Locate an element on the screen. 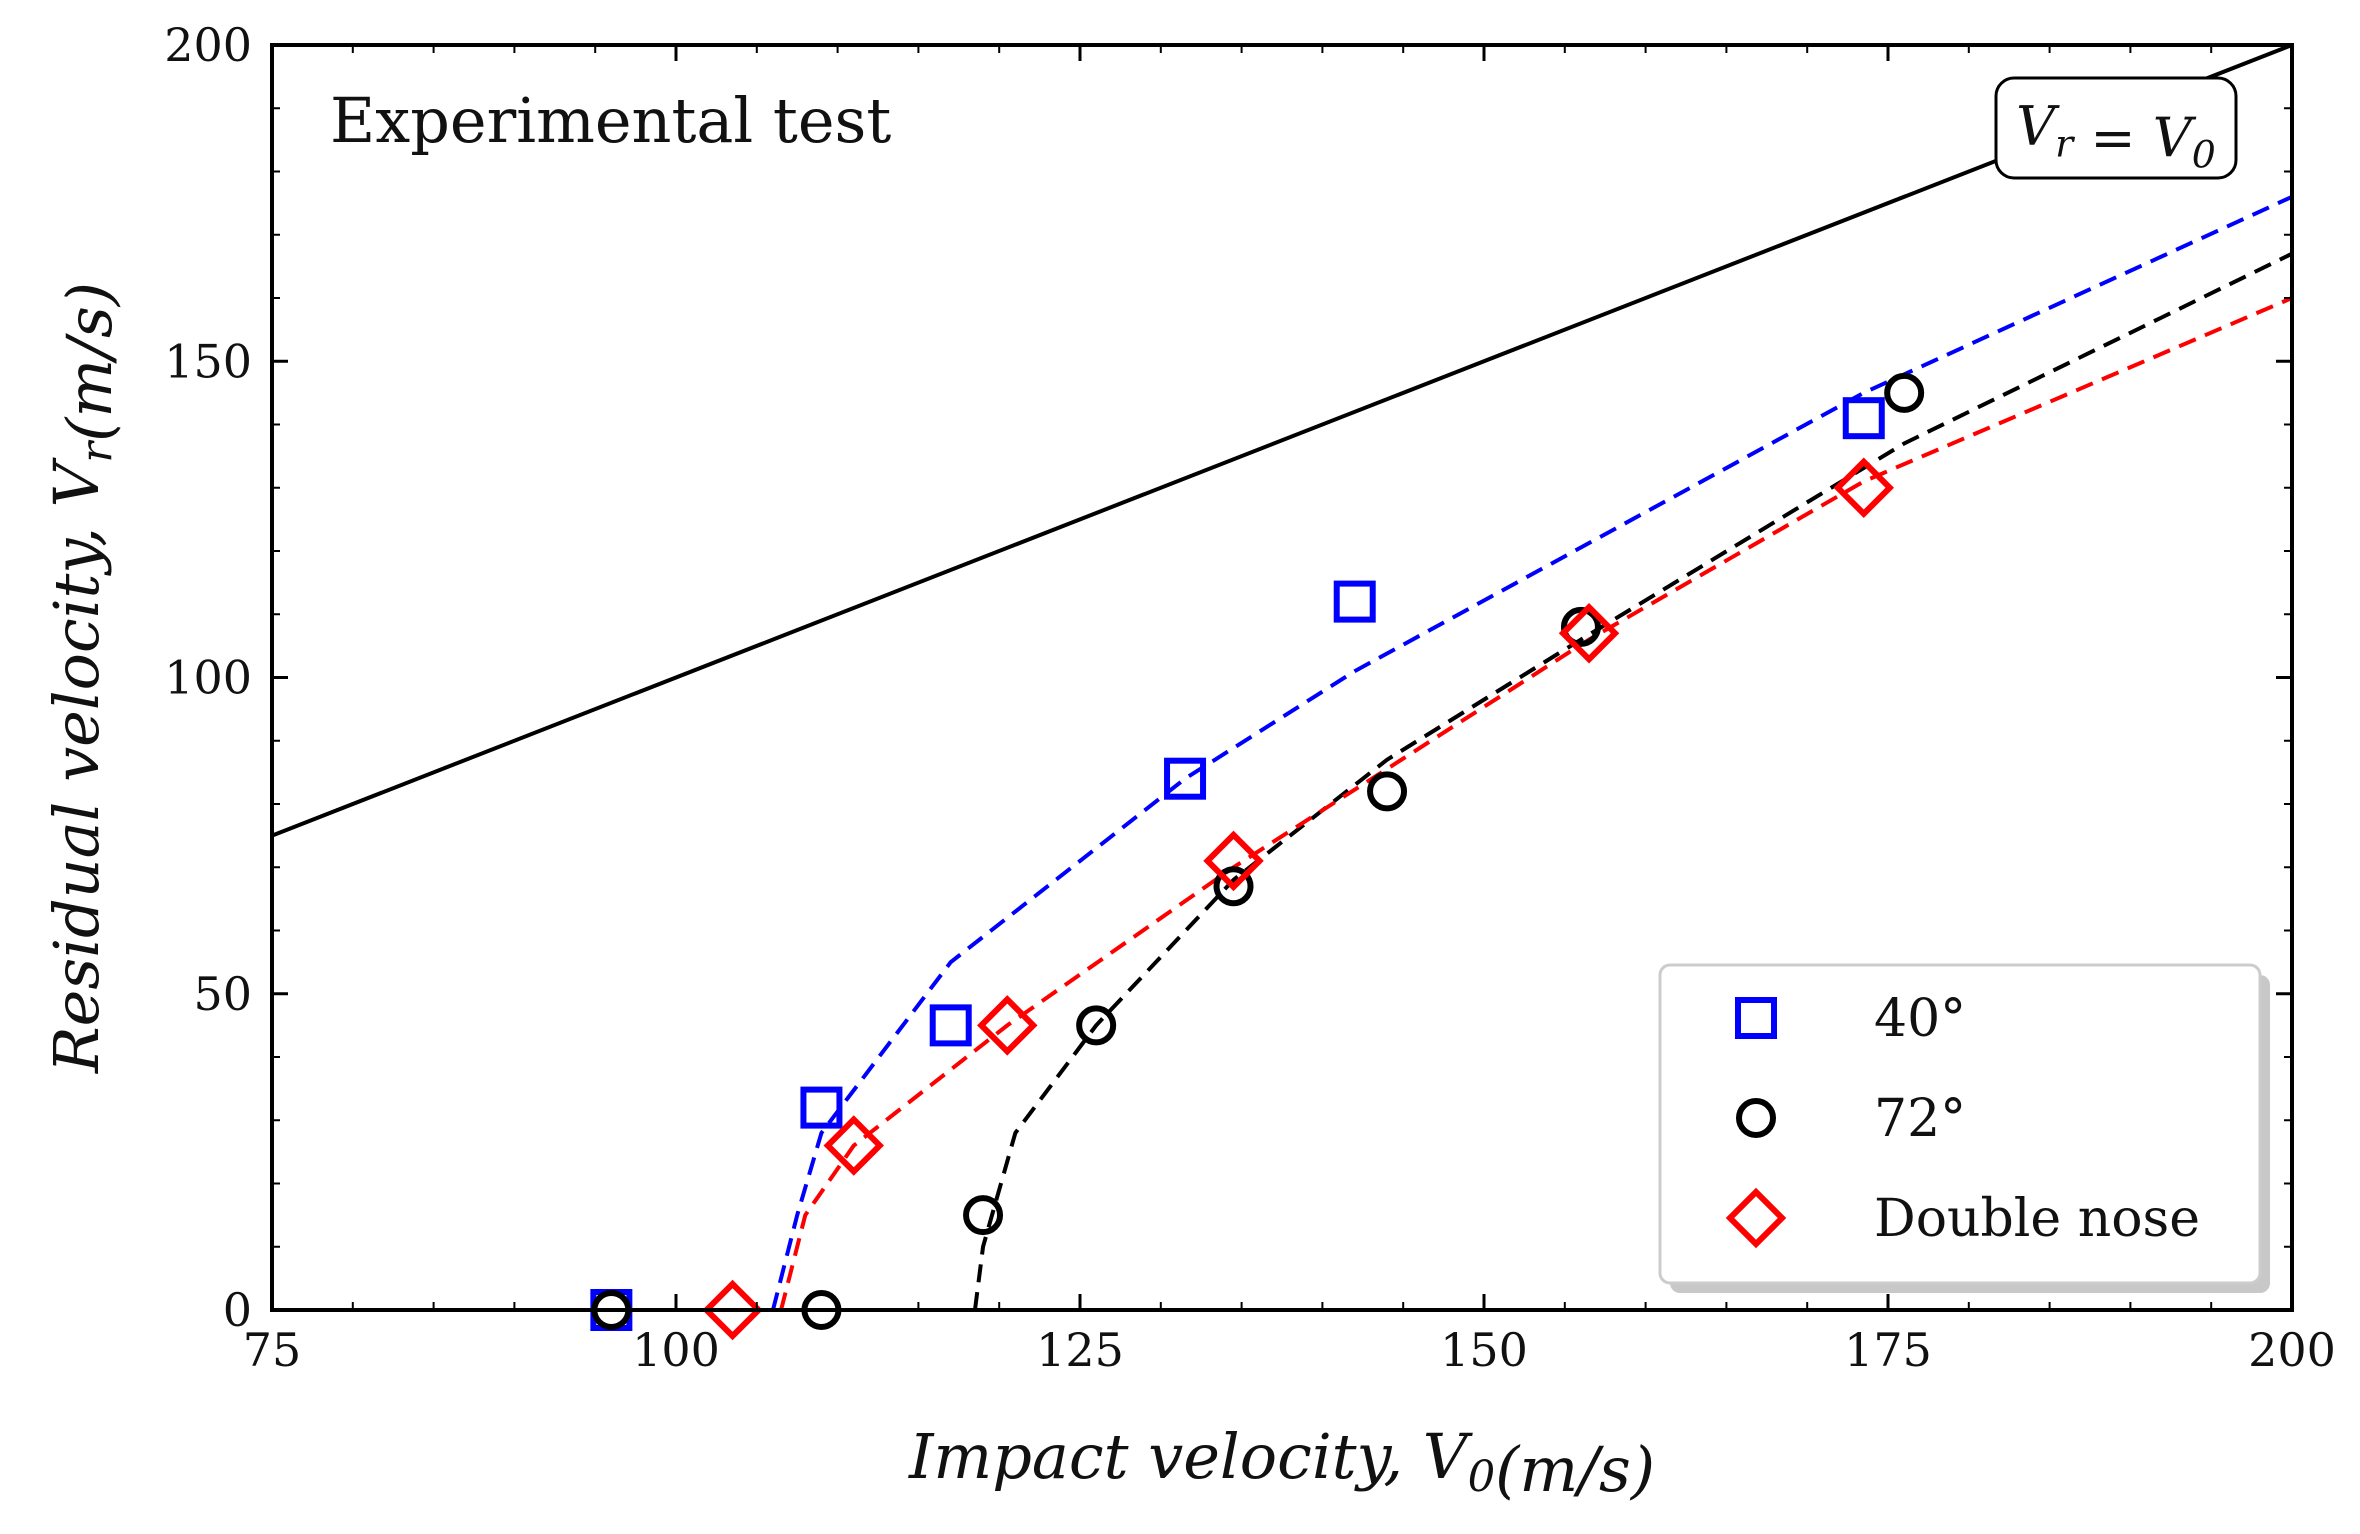 The height and width of the screenshot is (1534, 2360). x-tick-label: 125 is located at coordinates (1080, 1350).